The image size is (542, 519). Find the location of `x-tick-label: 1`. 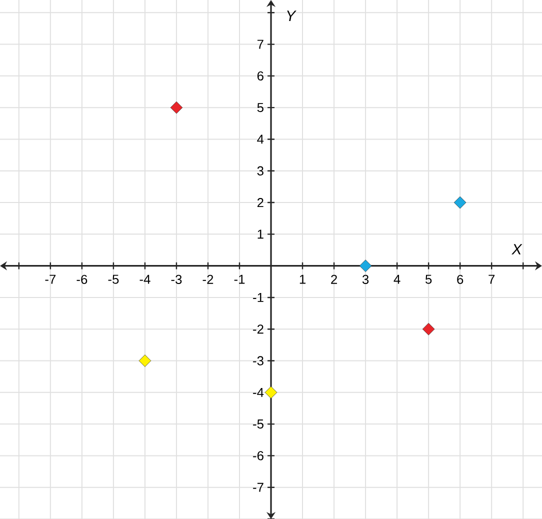

x-tick-label: 1 is located at coordinates (303, 279).